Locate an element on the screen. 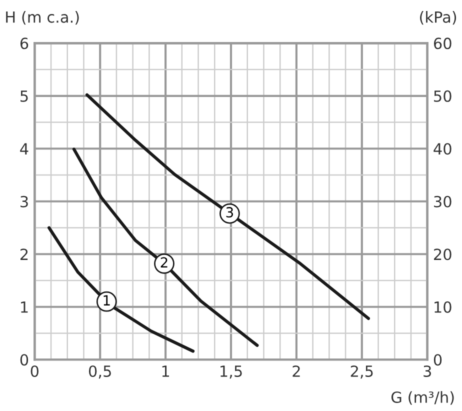  annotation: 3 is located at coordinates (229, 212).